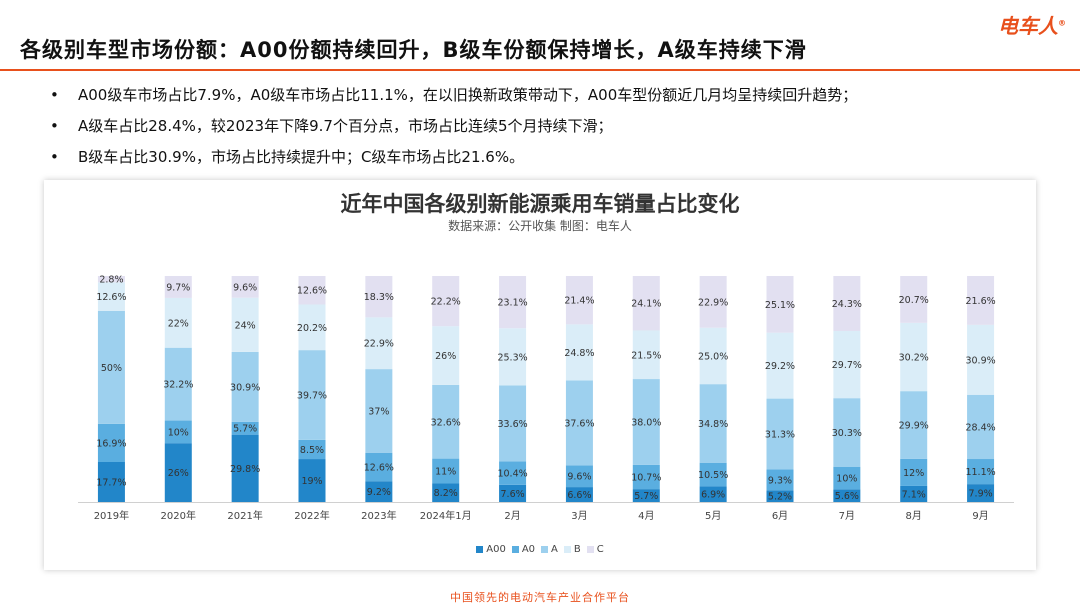  What do you see at coordinates (540, 549) in the screenshot?
I see `chart-legend: A00 A0 A B C` at bounding box center [540, 549].